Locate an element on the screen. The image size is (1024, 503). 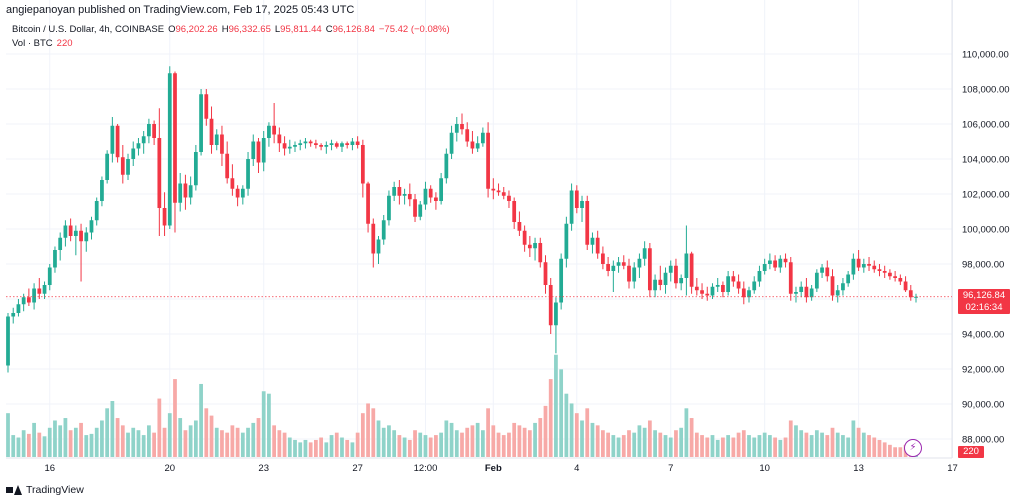
bar-countdown: 02:16:34 is located at coordinates (984, 307).